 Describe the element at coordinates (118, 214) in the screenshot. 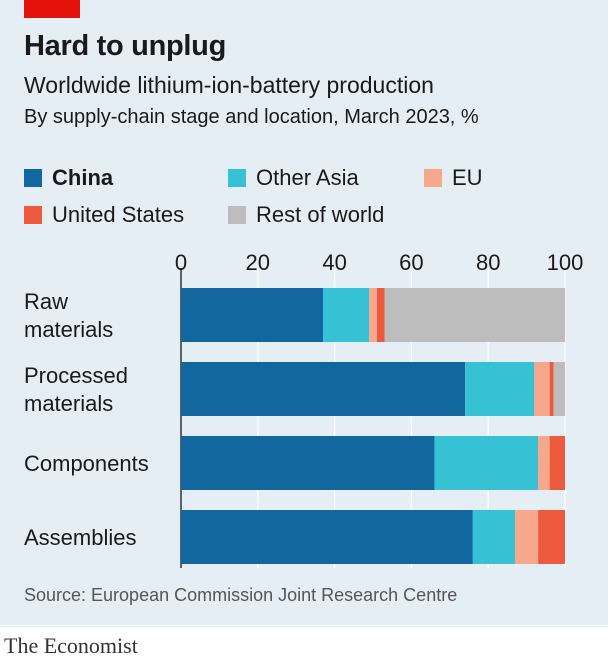

I see `legend-label-united-states: United States` at that location.